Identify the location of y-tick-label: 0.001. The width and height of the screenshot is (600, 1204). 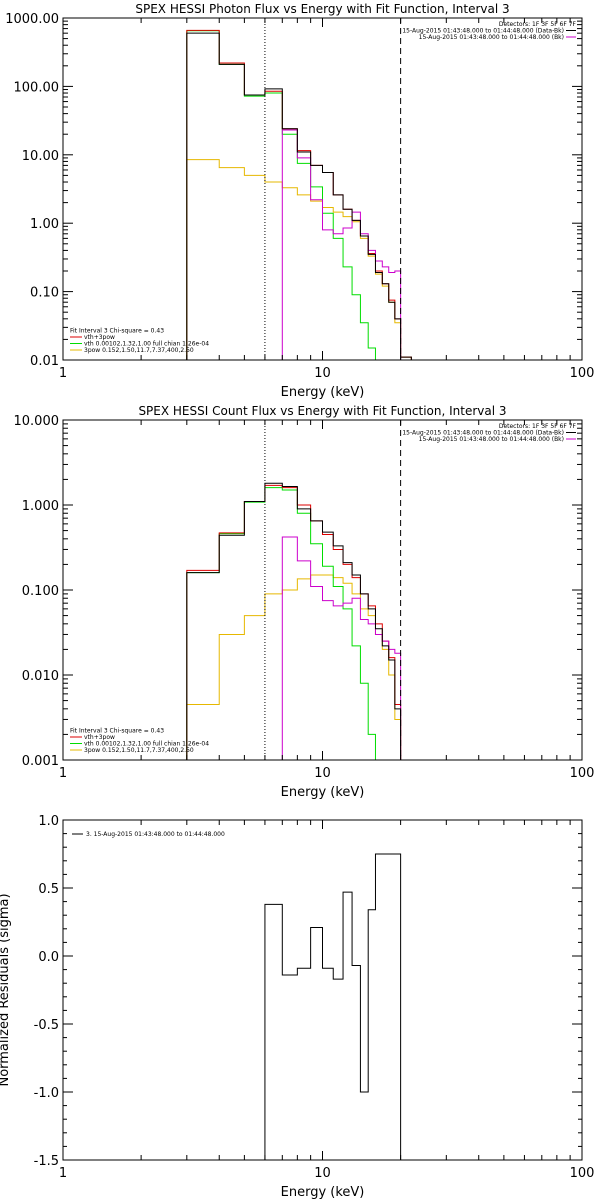
(40, 761).